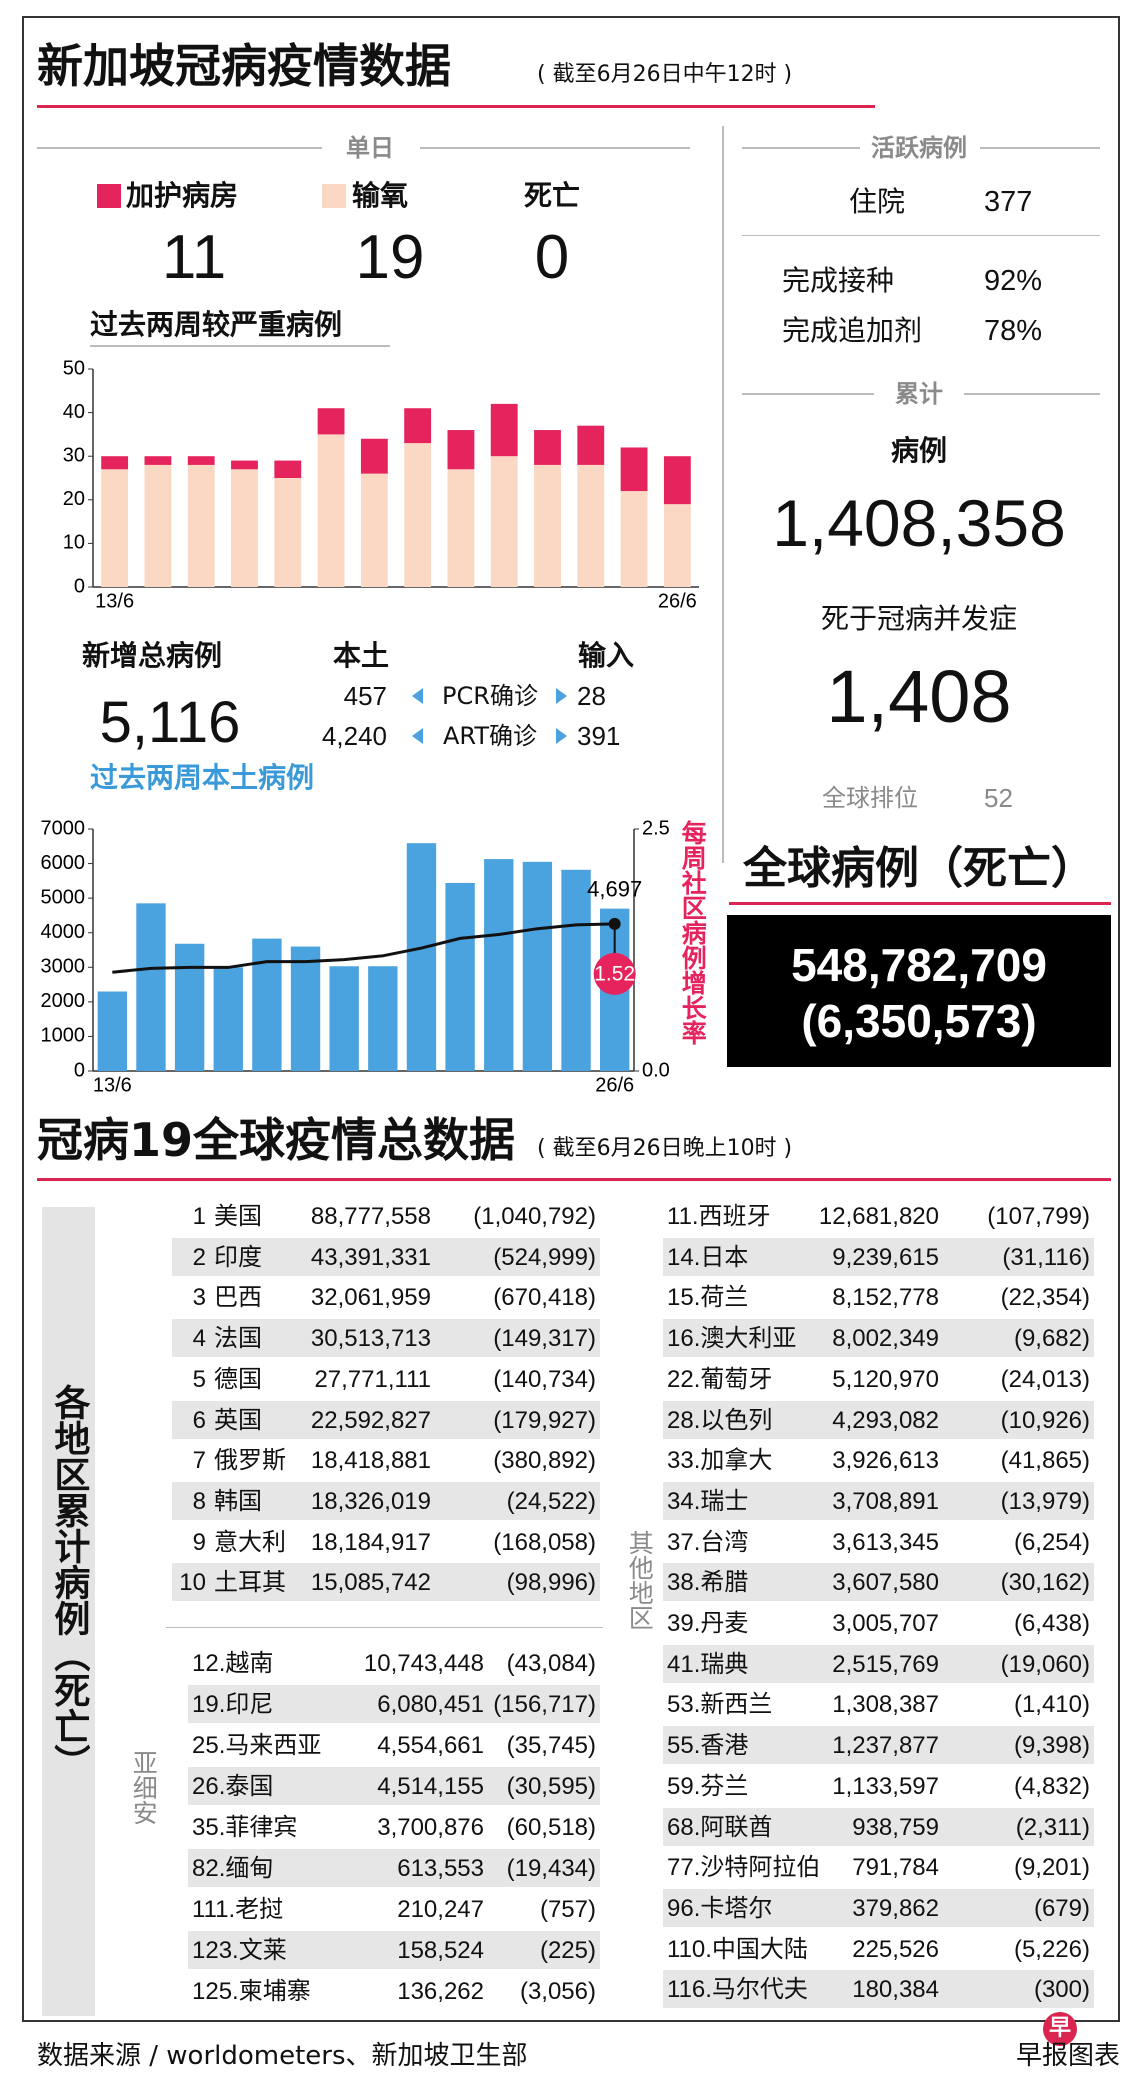 The image size is (1140, 2076). I want to click on country: 俄罗斯, so click(250, 1461).